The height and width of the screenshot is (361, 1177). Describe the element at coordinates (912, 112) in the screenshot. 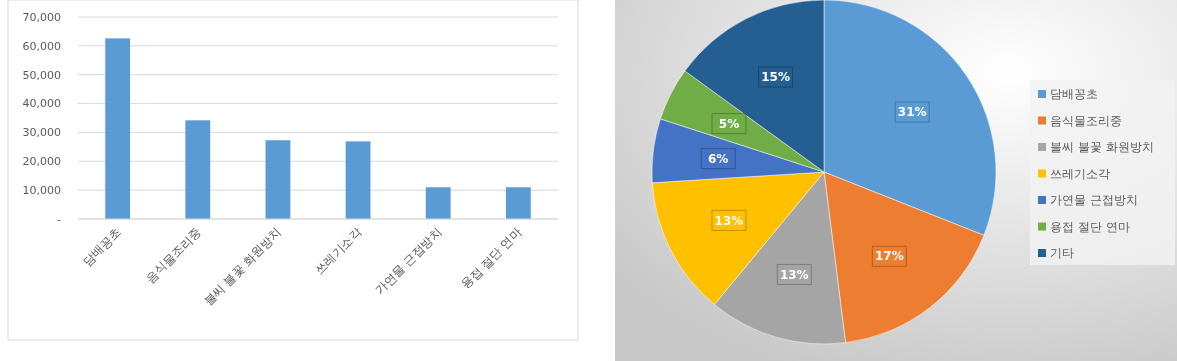

I see `data-label: 31%` at that location.